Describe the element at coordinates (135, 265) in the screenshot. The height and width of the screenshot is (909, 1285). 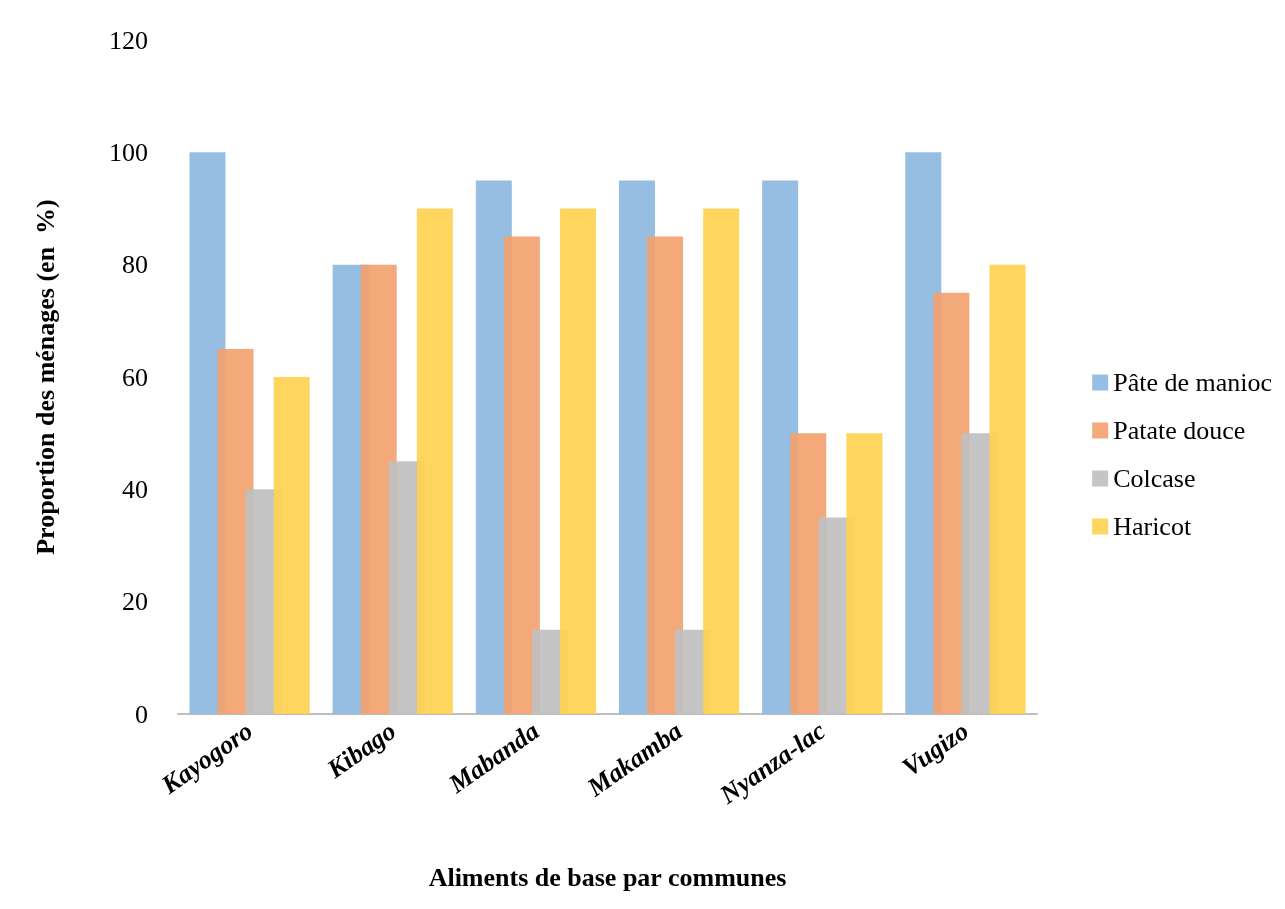
I see `y-tick-label: 80` at that location.